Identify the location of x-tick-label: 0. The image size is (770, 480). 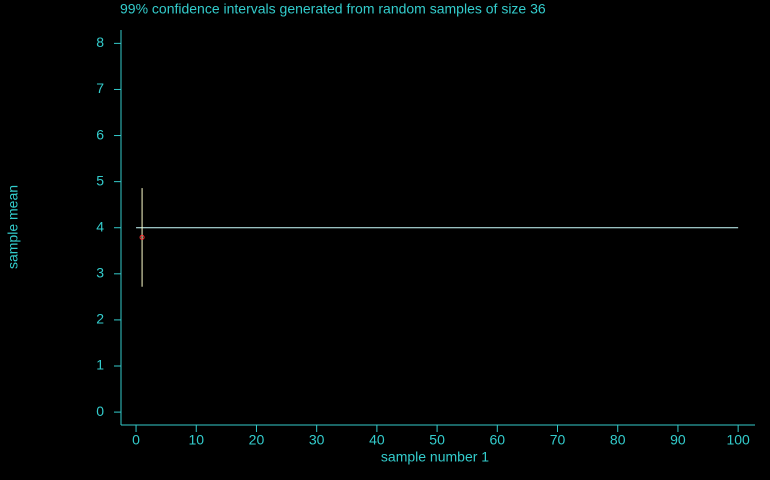
(136, 440).